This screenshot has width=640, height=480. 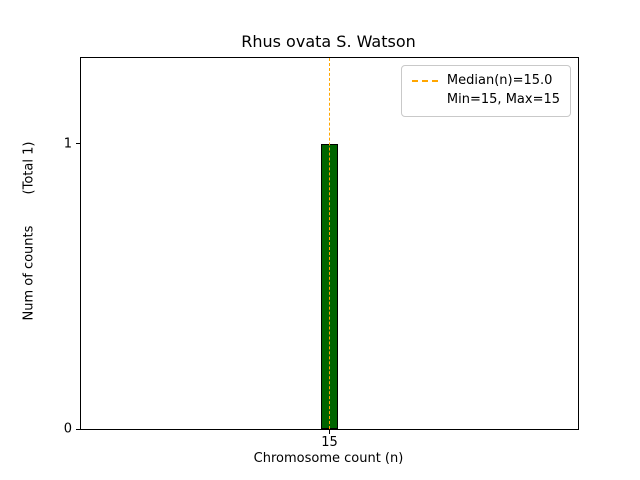 I want to click on x-tick, so click(x=330, y=432).